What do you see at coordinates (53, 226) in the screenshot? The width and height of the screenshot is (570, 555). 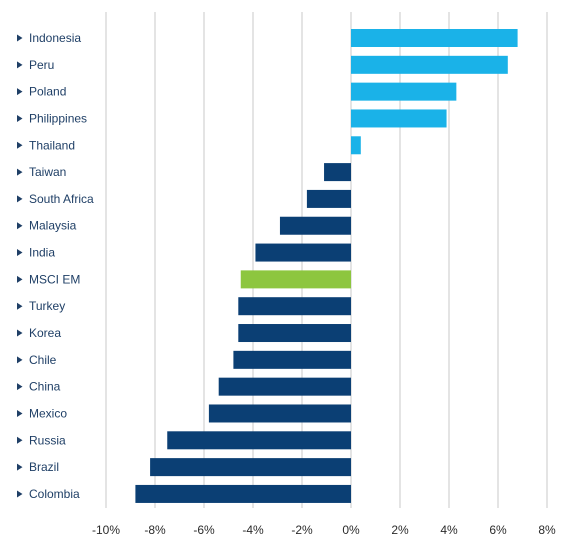 I see `category-label: Malaysia` at bounding box center [53, 226].